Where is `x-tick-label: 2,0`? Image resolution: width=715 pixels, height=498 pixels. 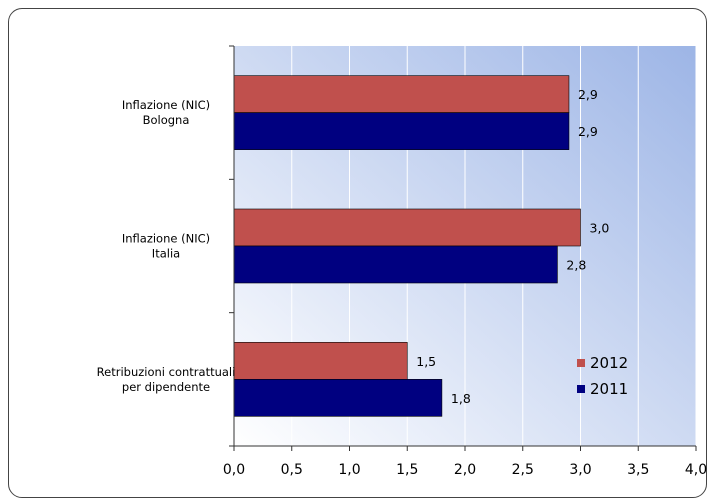 x-tick-label: 2,0 is located at coordinates (465, 470).